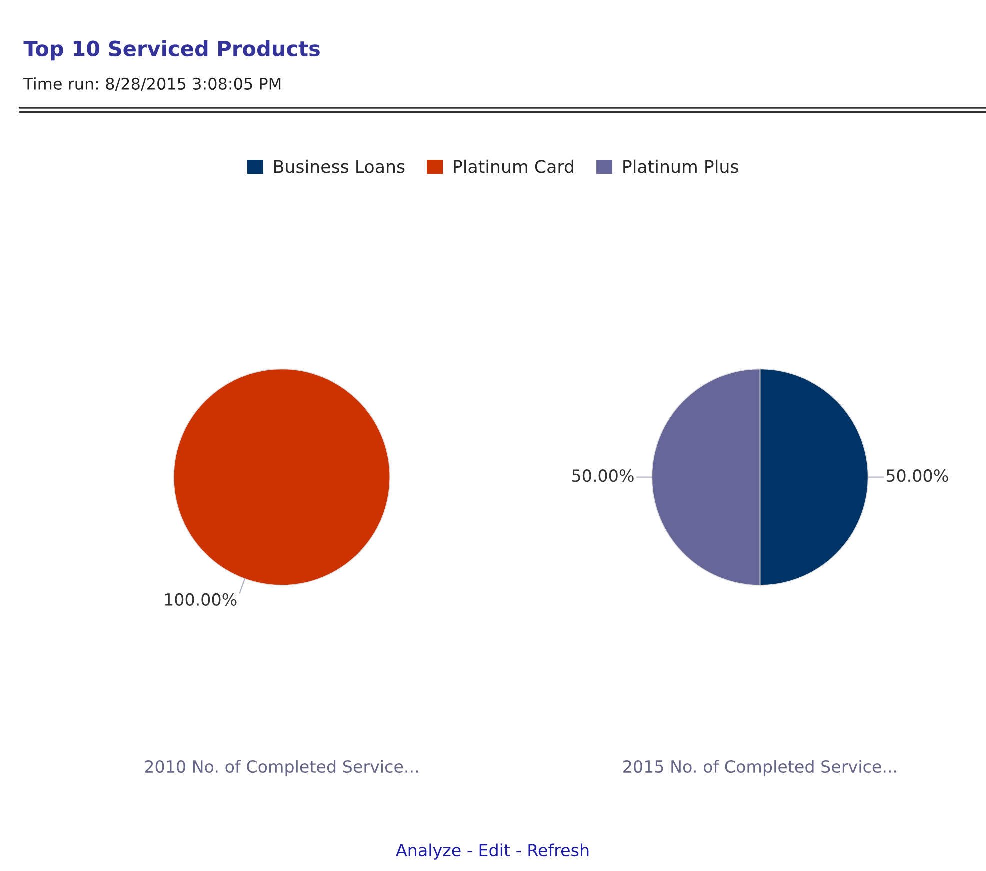 Image resolution: width=986 pixels, height=871 pixels. What do you see at coordinates (152, 85) in the screenshot?
I see `chart-subtitle: Time run: 8/28/2015 3:08:05 PM` at bounding box center [152, 85].